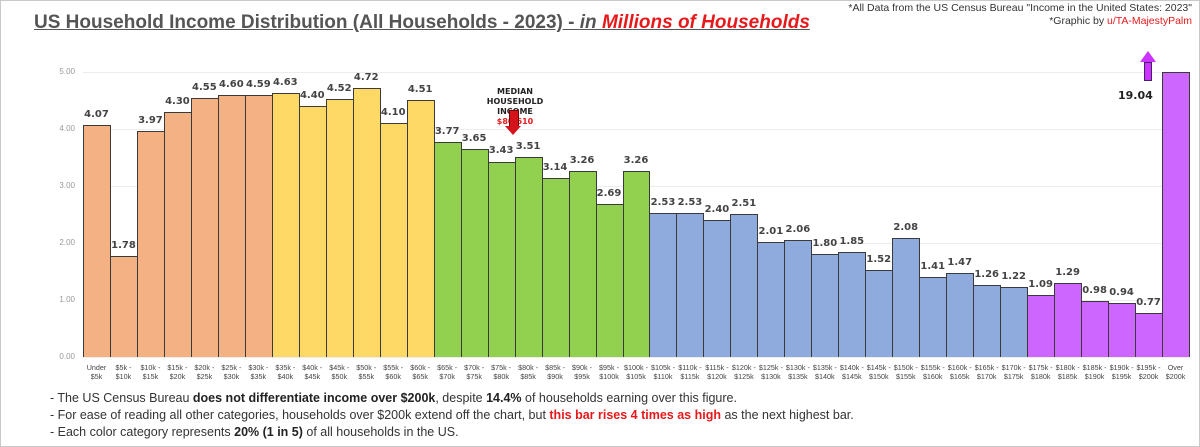 The image size is (1200, 447). I want to click on y-tick-label: 2.00, so click(67, 242).